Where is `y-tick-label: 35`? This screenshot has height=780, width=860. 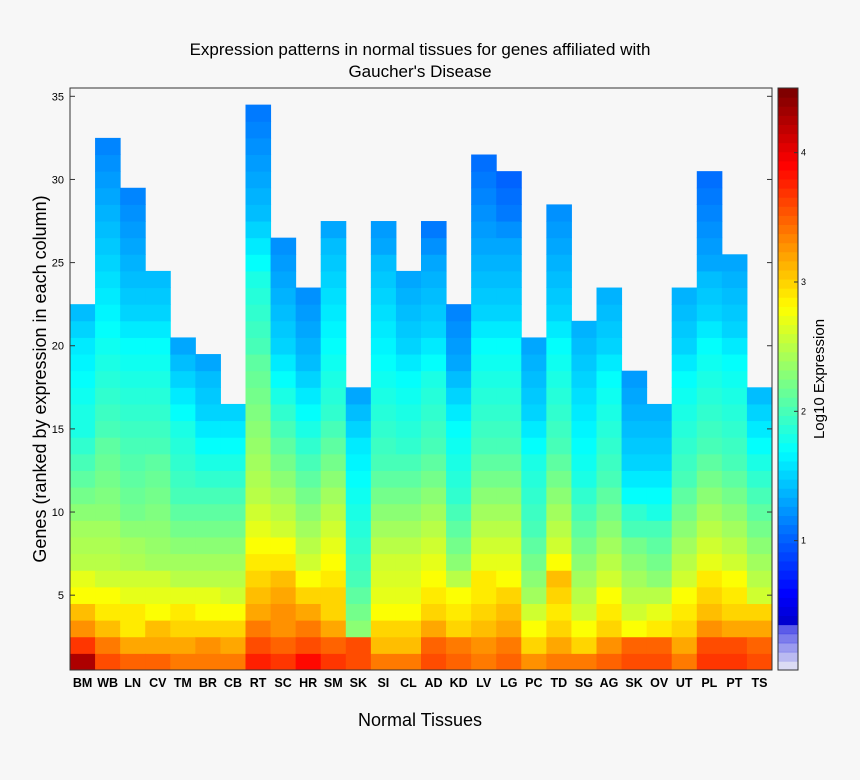
y-tick-label: 35 is located at coordinates (58, 97).